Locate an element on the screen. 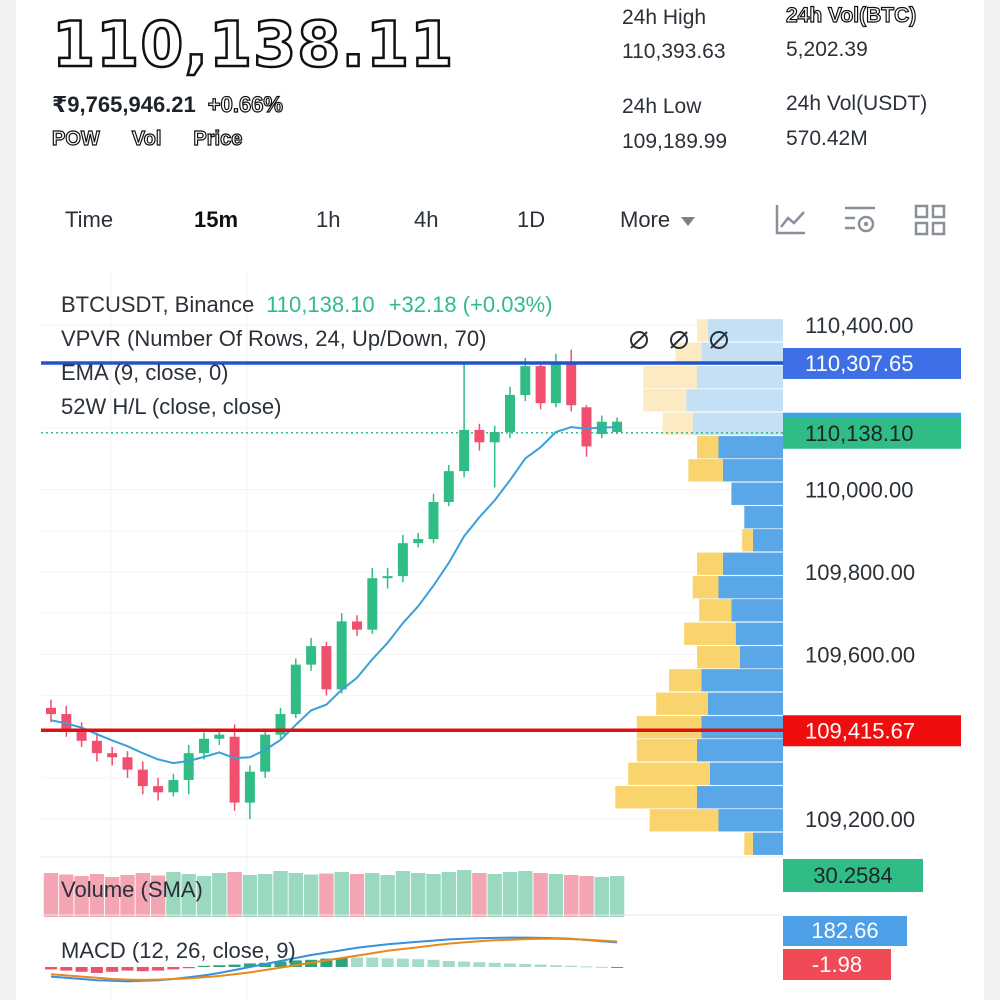 The width and height of the screenshot is (1000, 1000). tab-1d: 1D is located at coordinates (531, 219).